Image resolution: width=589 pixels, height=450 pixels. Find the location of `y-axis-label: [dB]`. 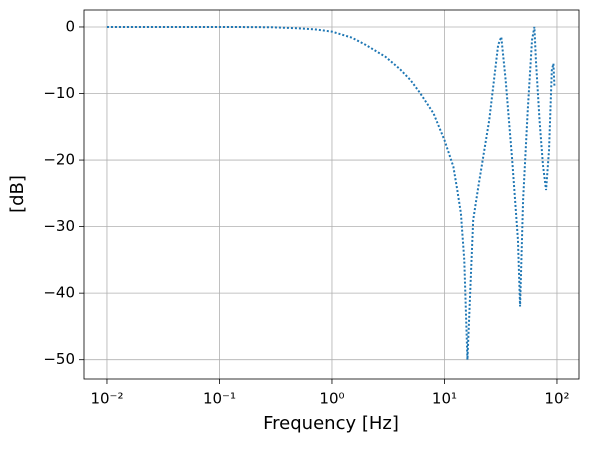

y-axis-label: [dB] is located at coordinates (17, 194).